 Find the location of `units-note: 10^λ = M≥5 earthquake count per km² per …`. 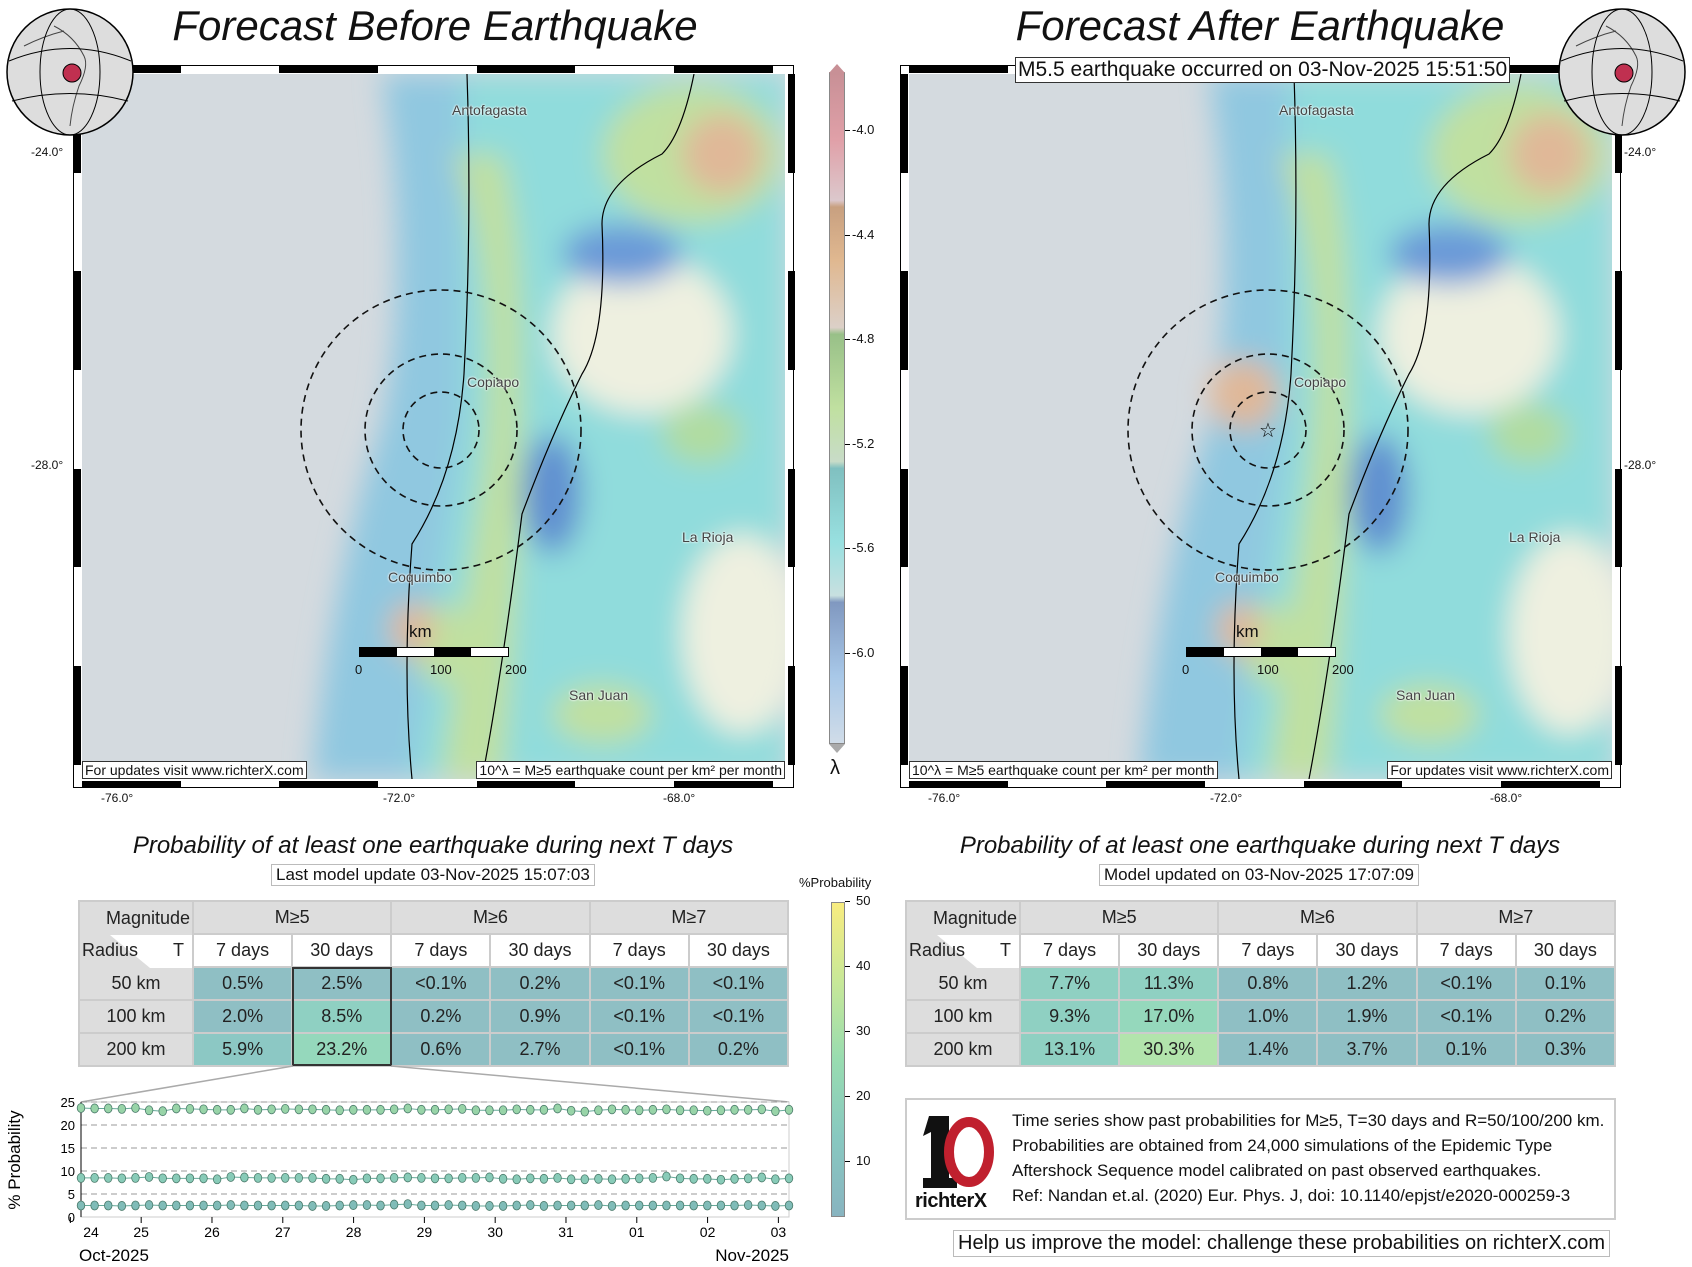

units-note: 10^λ = M≥5 earthquake count per km² per … is located at coordinates (1063, 770).